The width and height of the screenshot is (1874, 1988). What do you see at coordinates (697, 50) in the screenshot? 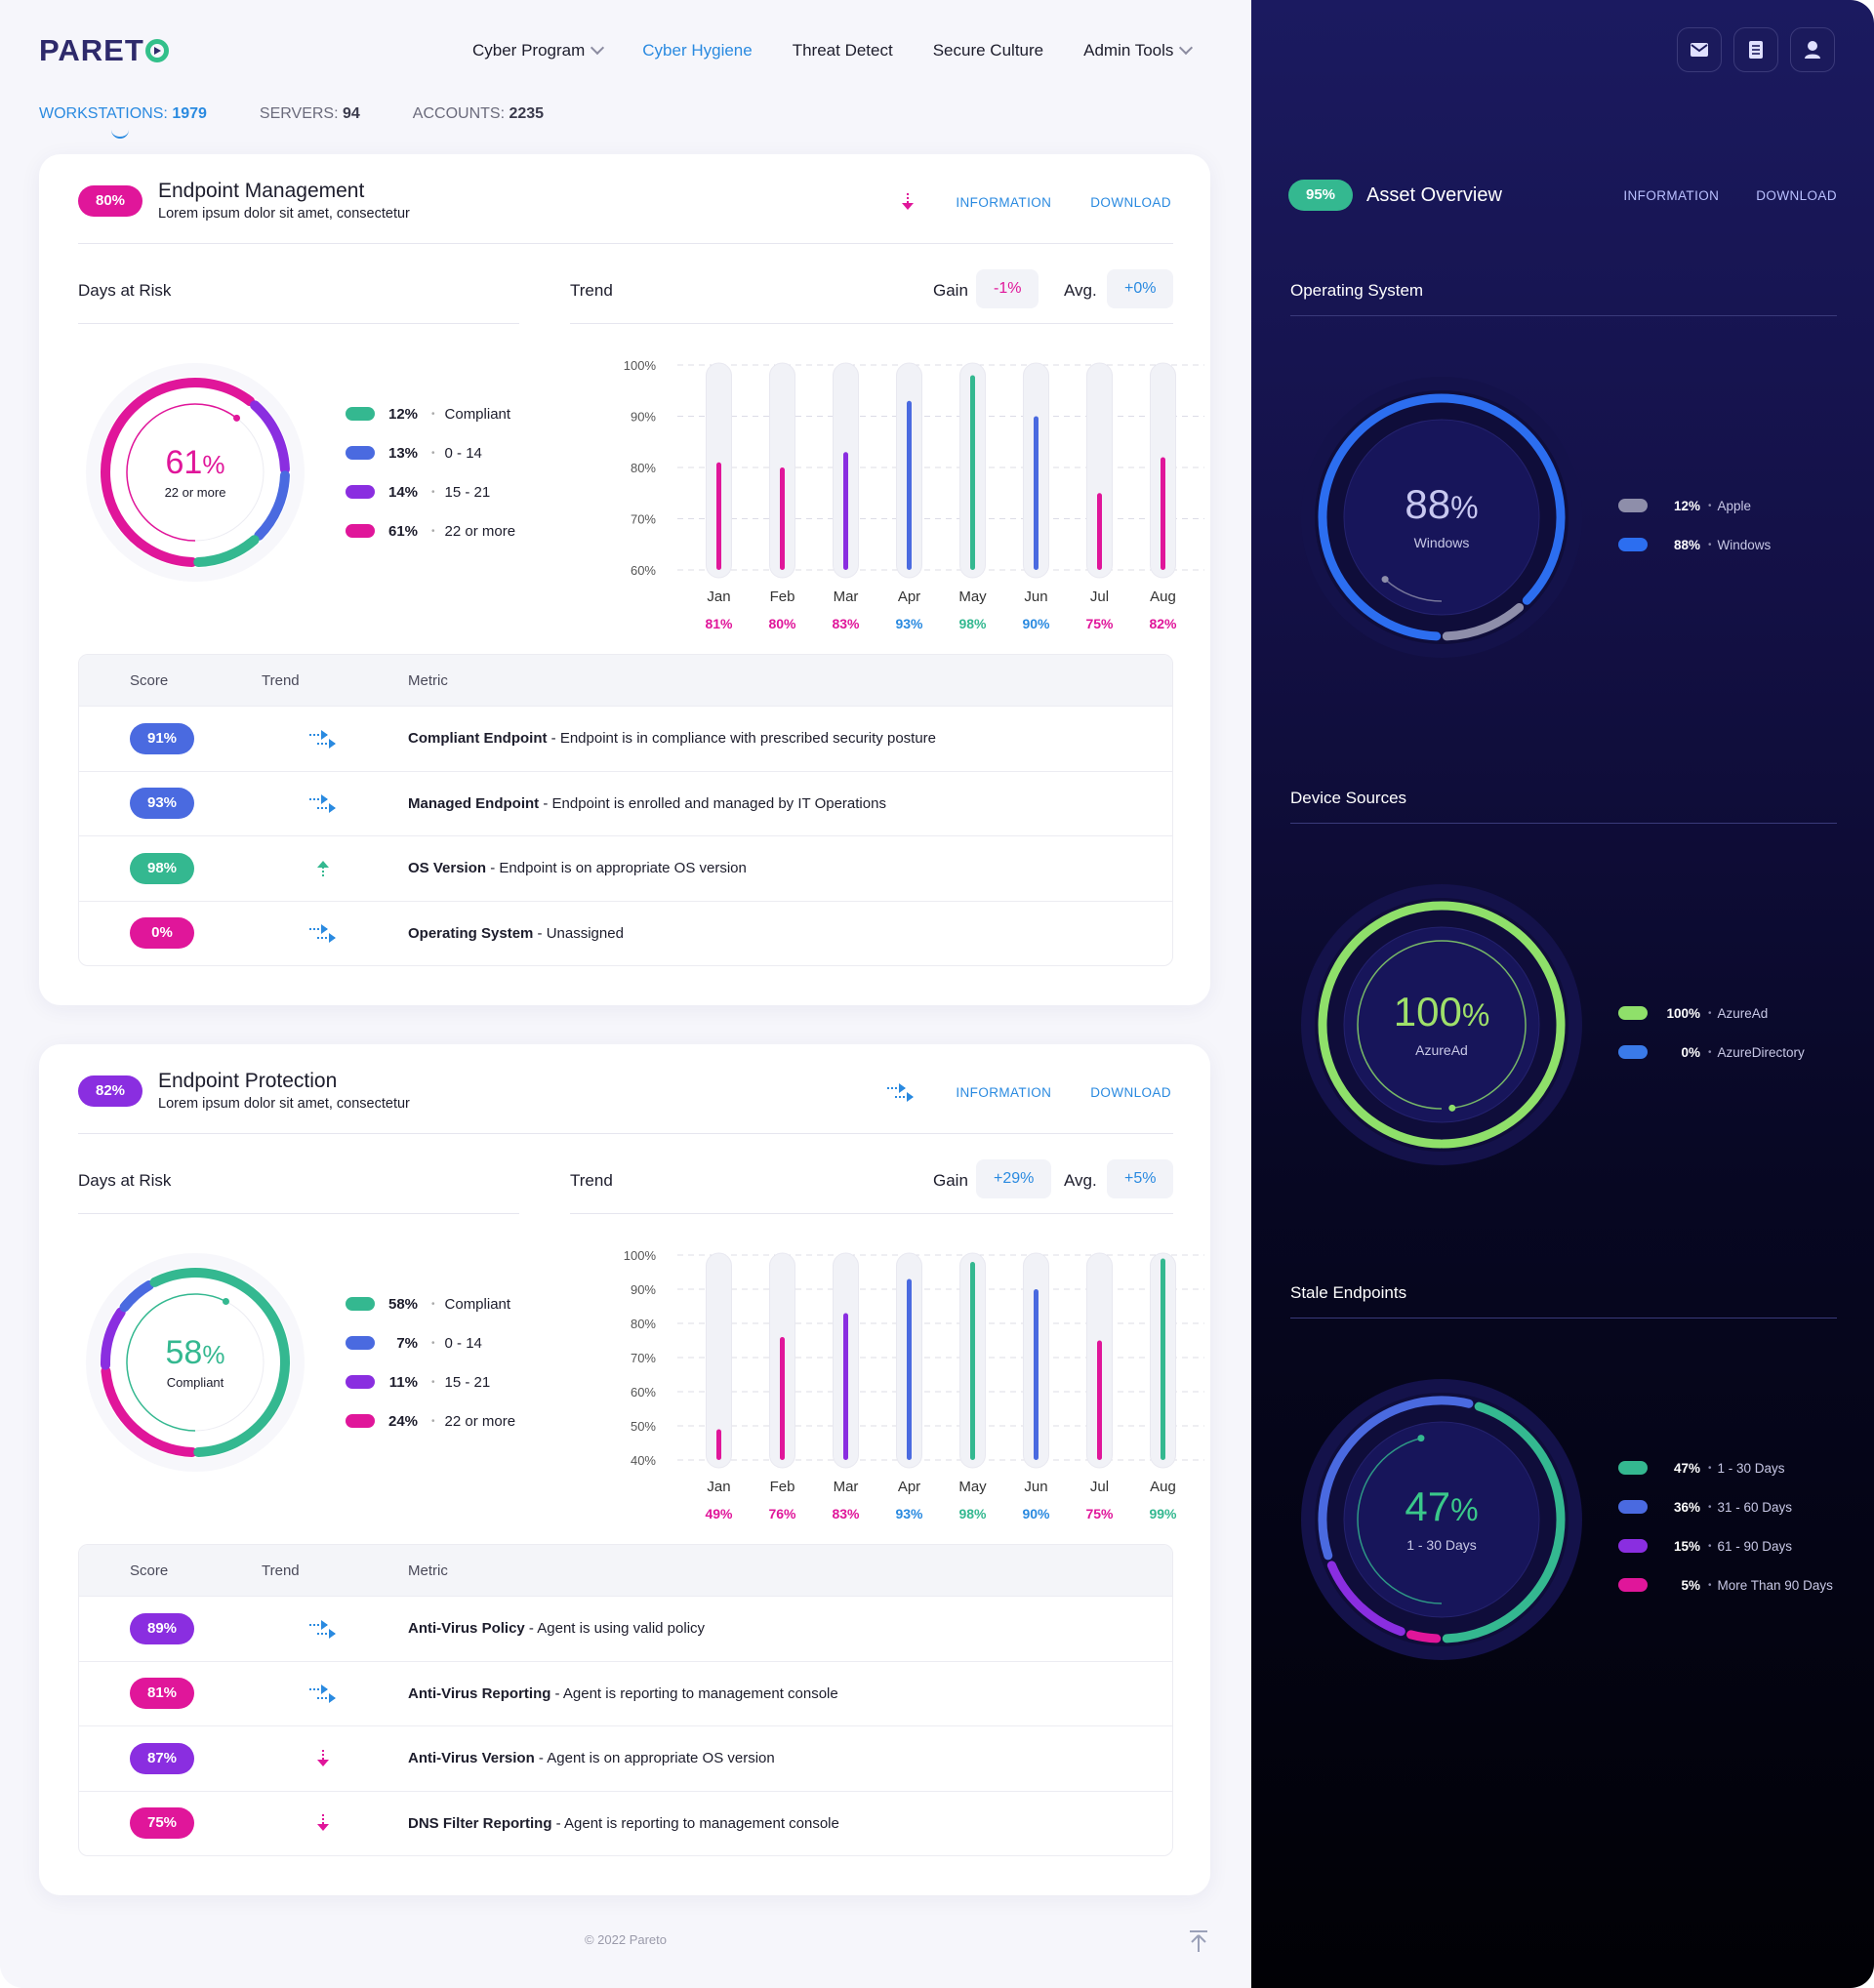
I see `nav-cyber-hygiene: Cyber Hygiene` at bounding box center [697, 50].